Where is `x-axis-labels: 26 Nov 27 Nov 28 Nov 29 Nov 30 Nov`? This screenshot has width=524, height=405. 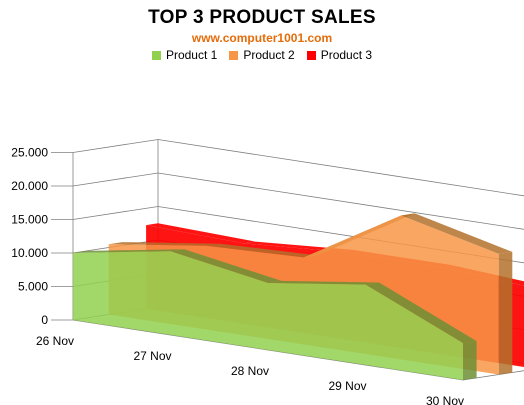
x-axis-labels: 26 Nov 27 Nov 28 Nov 29 Nov 30 Nov is located at coordinates (250, 369).